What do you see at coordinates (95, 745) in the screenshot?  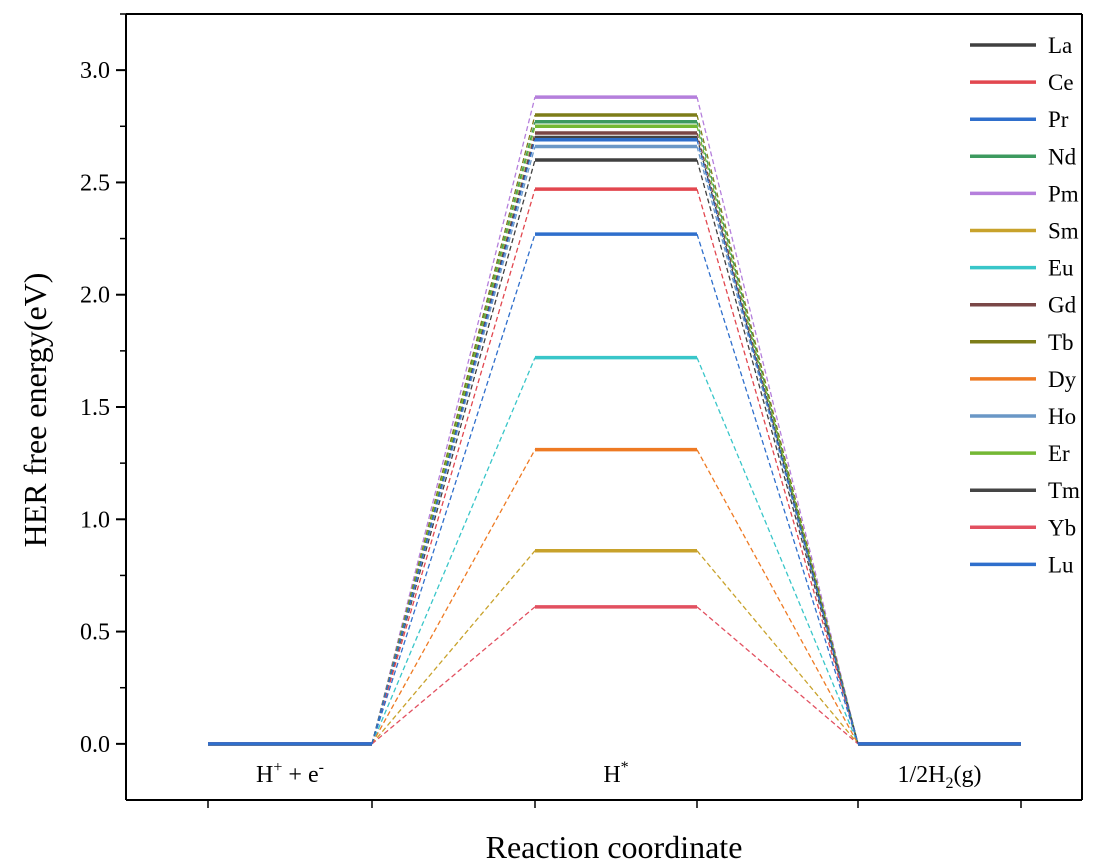 I see `y-tick-label: 0.0` at bounding box center [95, 745].